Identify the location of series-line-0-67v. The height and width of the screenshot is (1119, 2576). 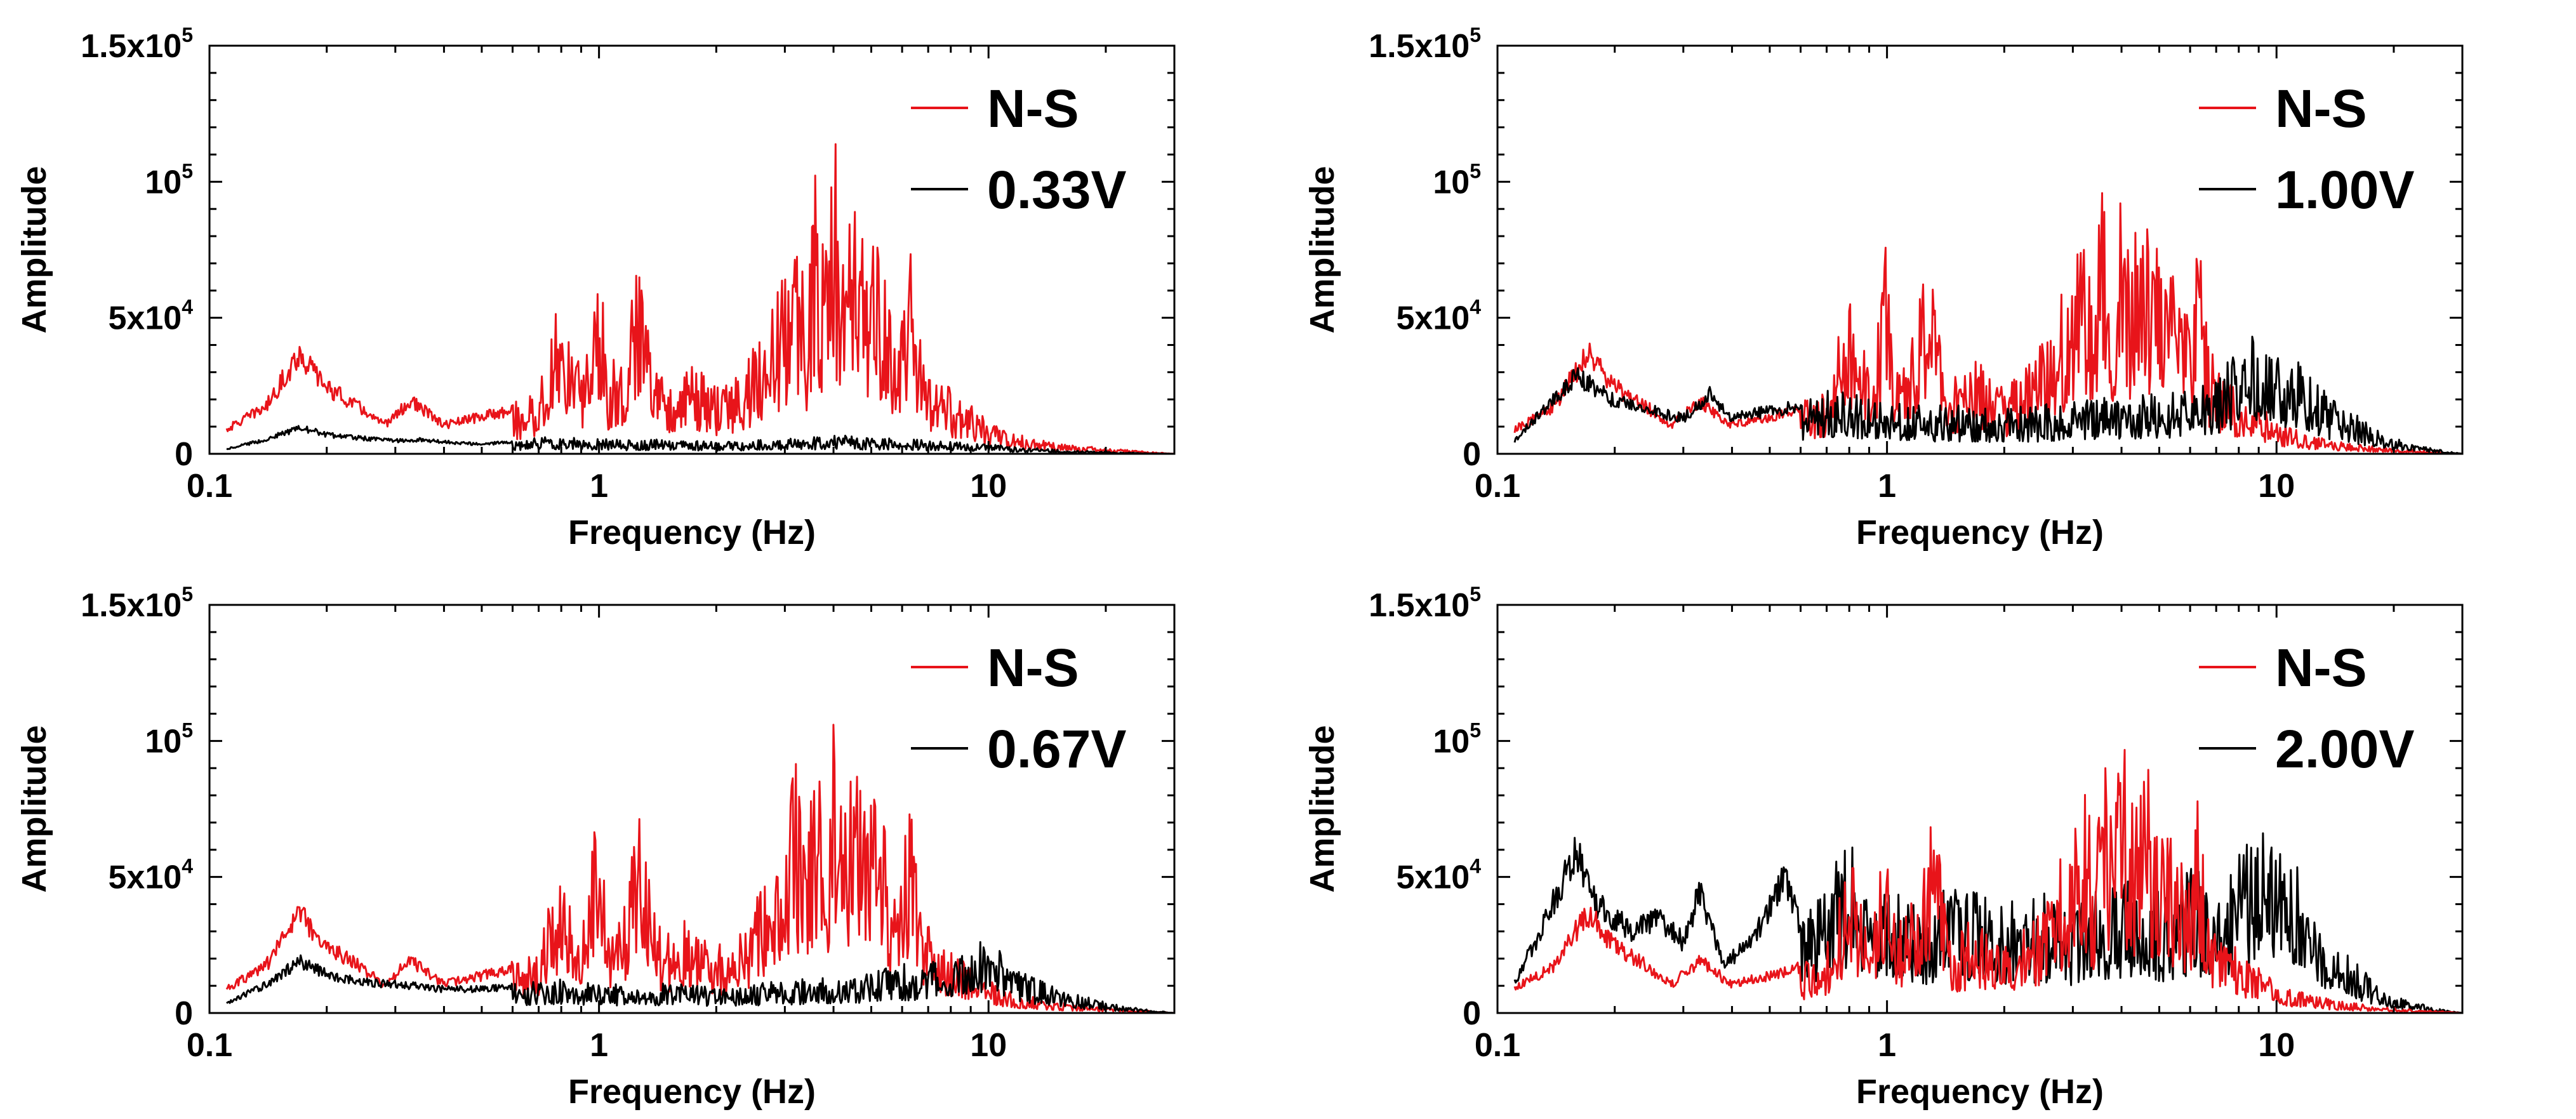
(700, 977).